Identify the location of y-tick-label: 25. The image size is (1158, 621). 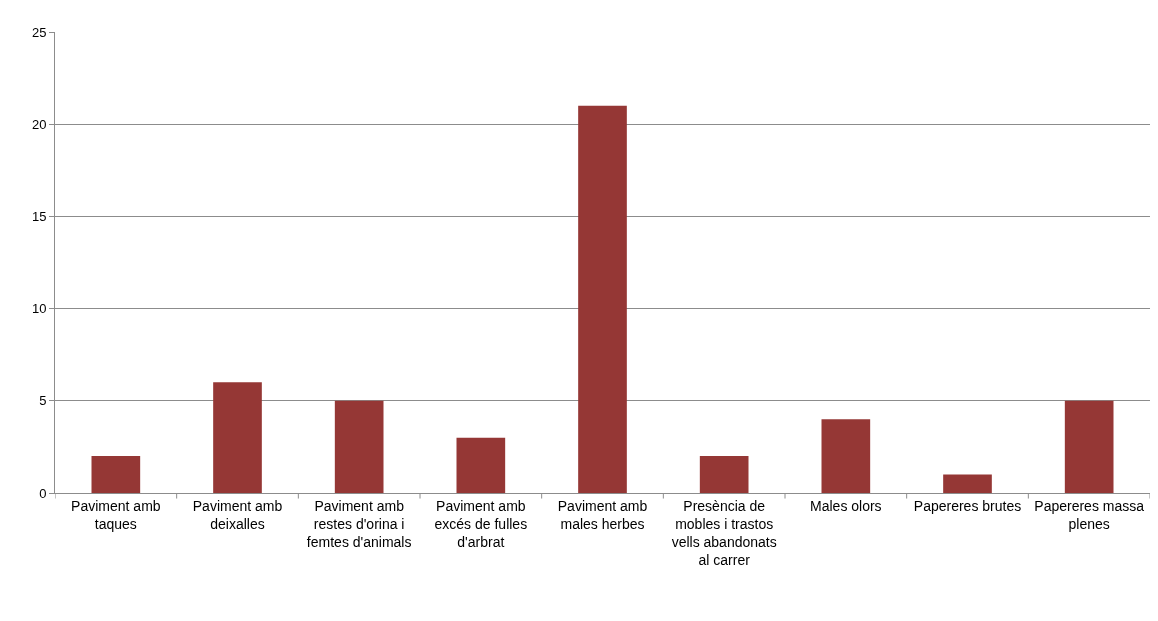
(39, 32).